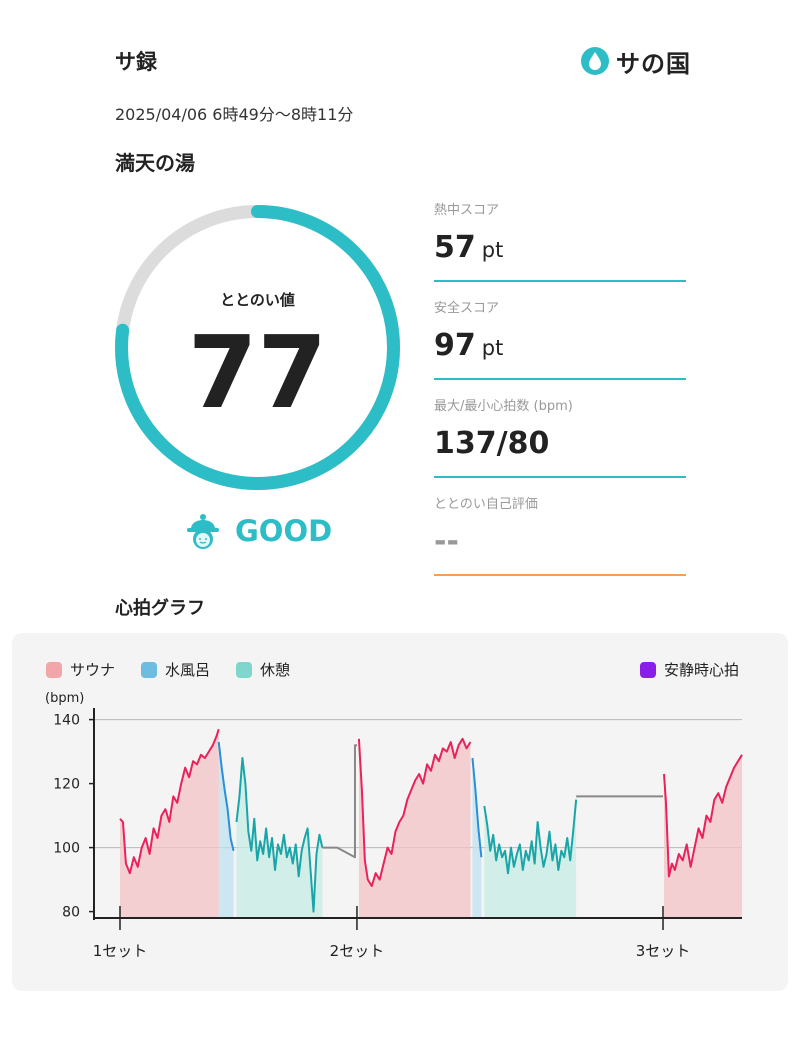 The width and height of the screenshot is (800, 1037). I want to click on legend-item-sauna: サウナ, so click(80, 669).